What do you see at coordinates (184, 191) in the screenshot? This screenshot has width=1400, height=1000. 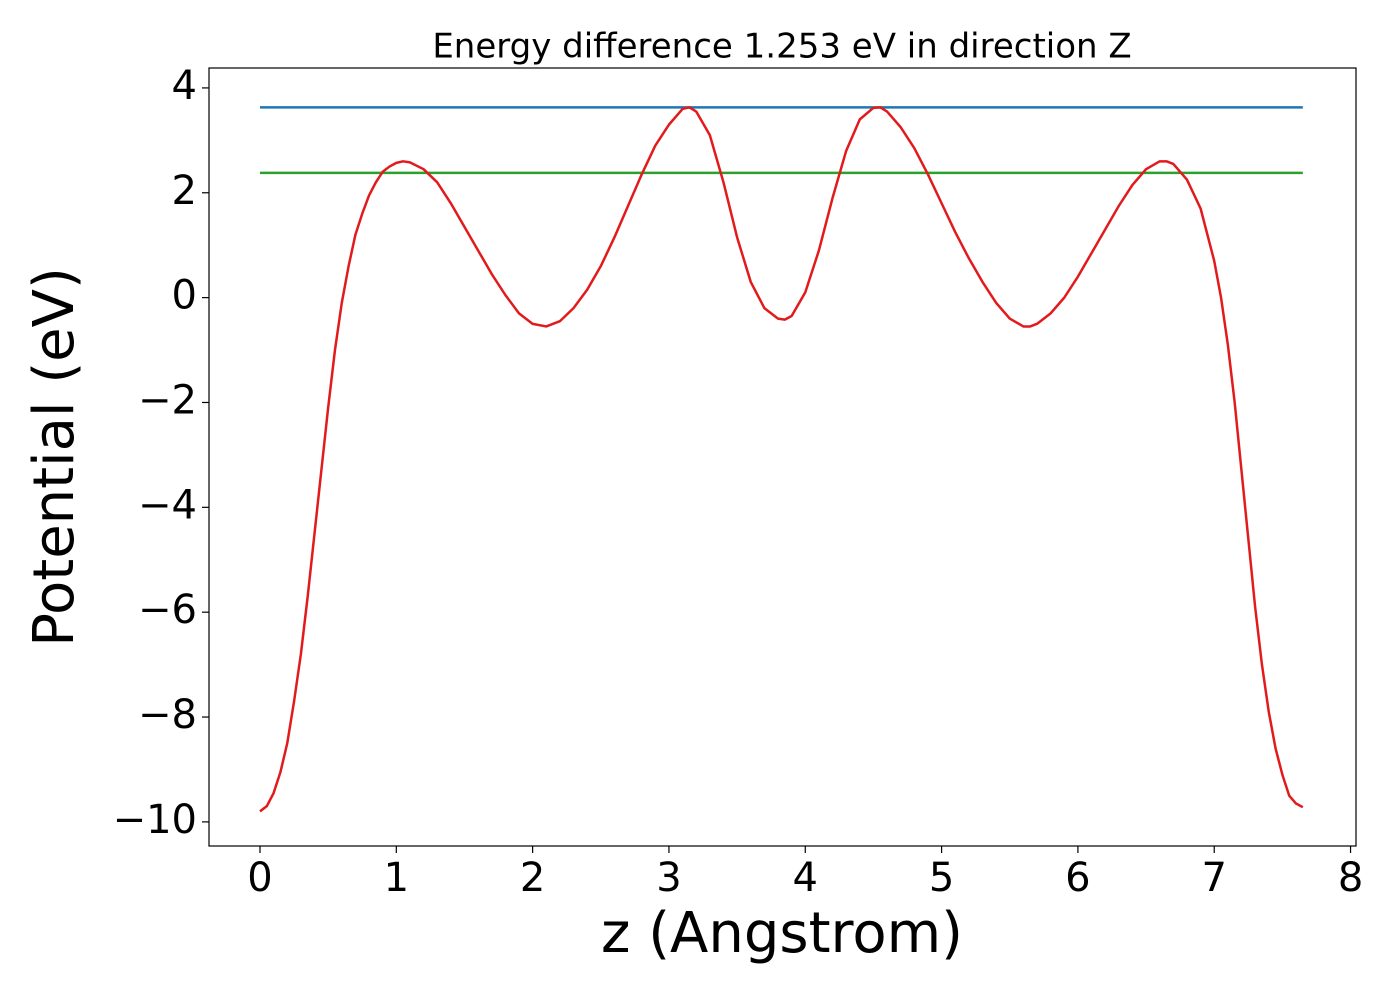 I see `y-tick-label: 2` at bounding box center [184, 191].